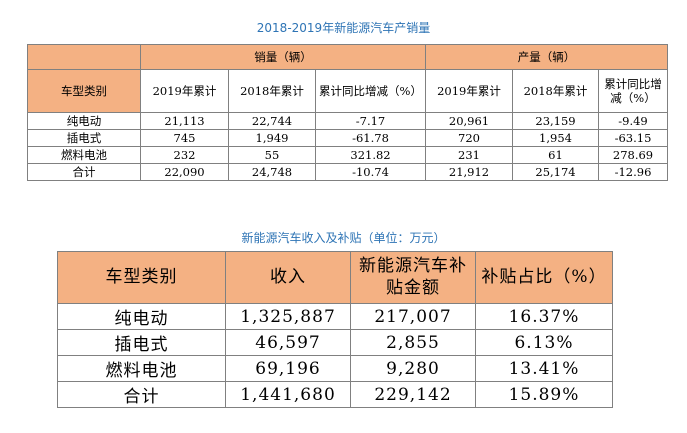  I want to click on cell: 1,954, so click(555, 138).